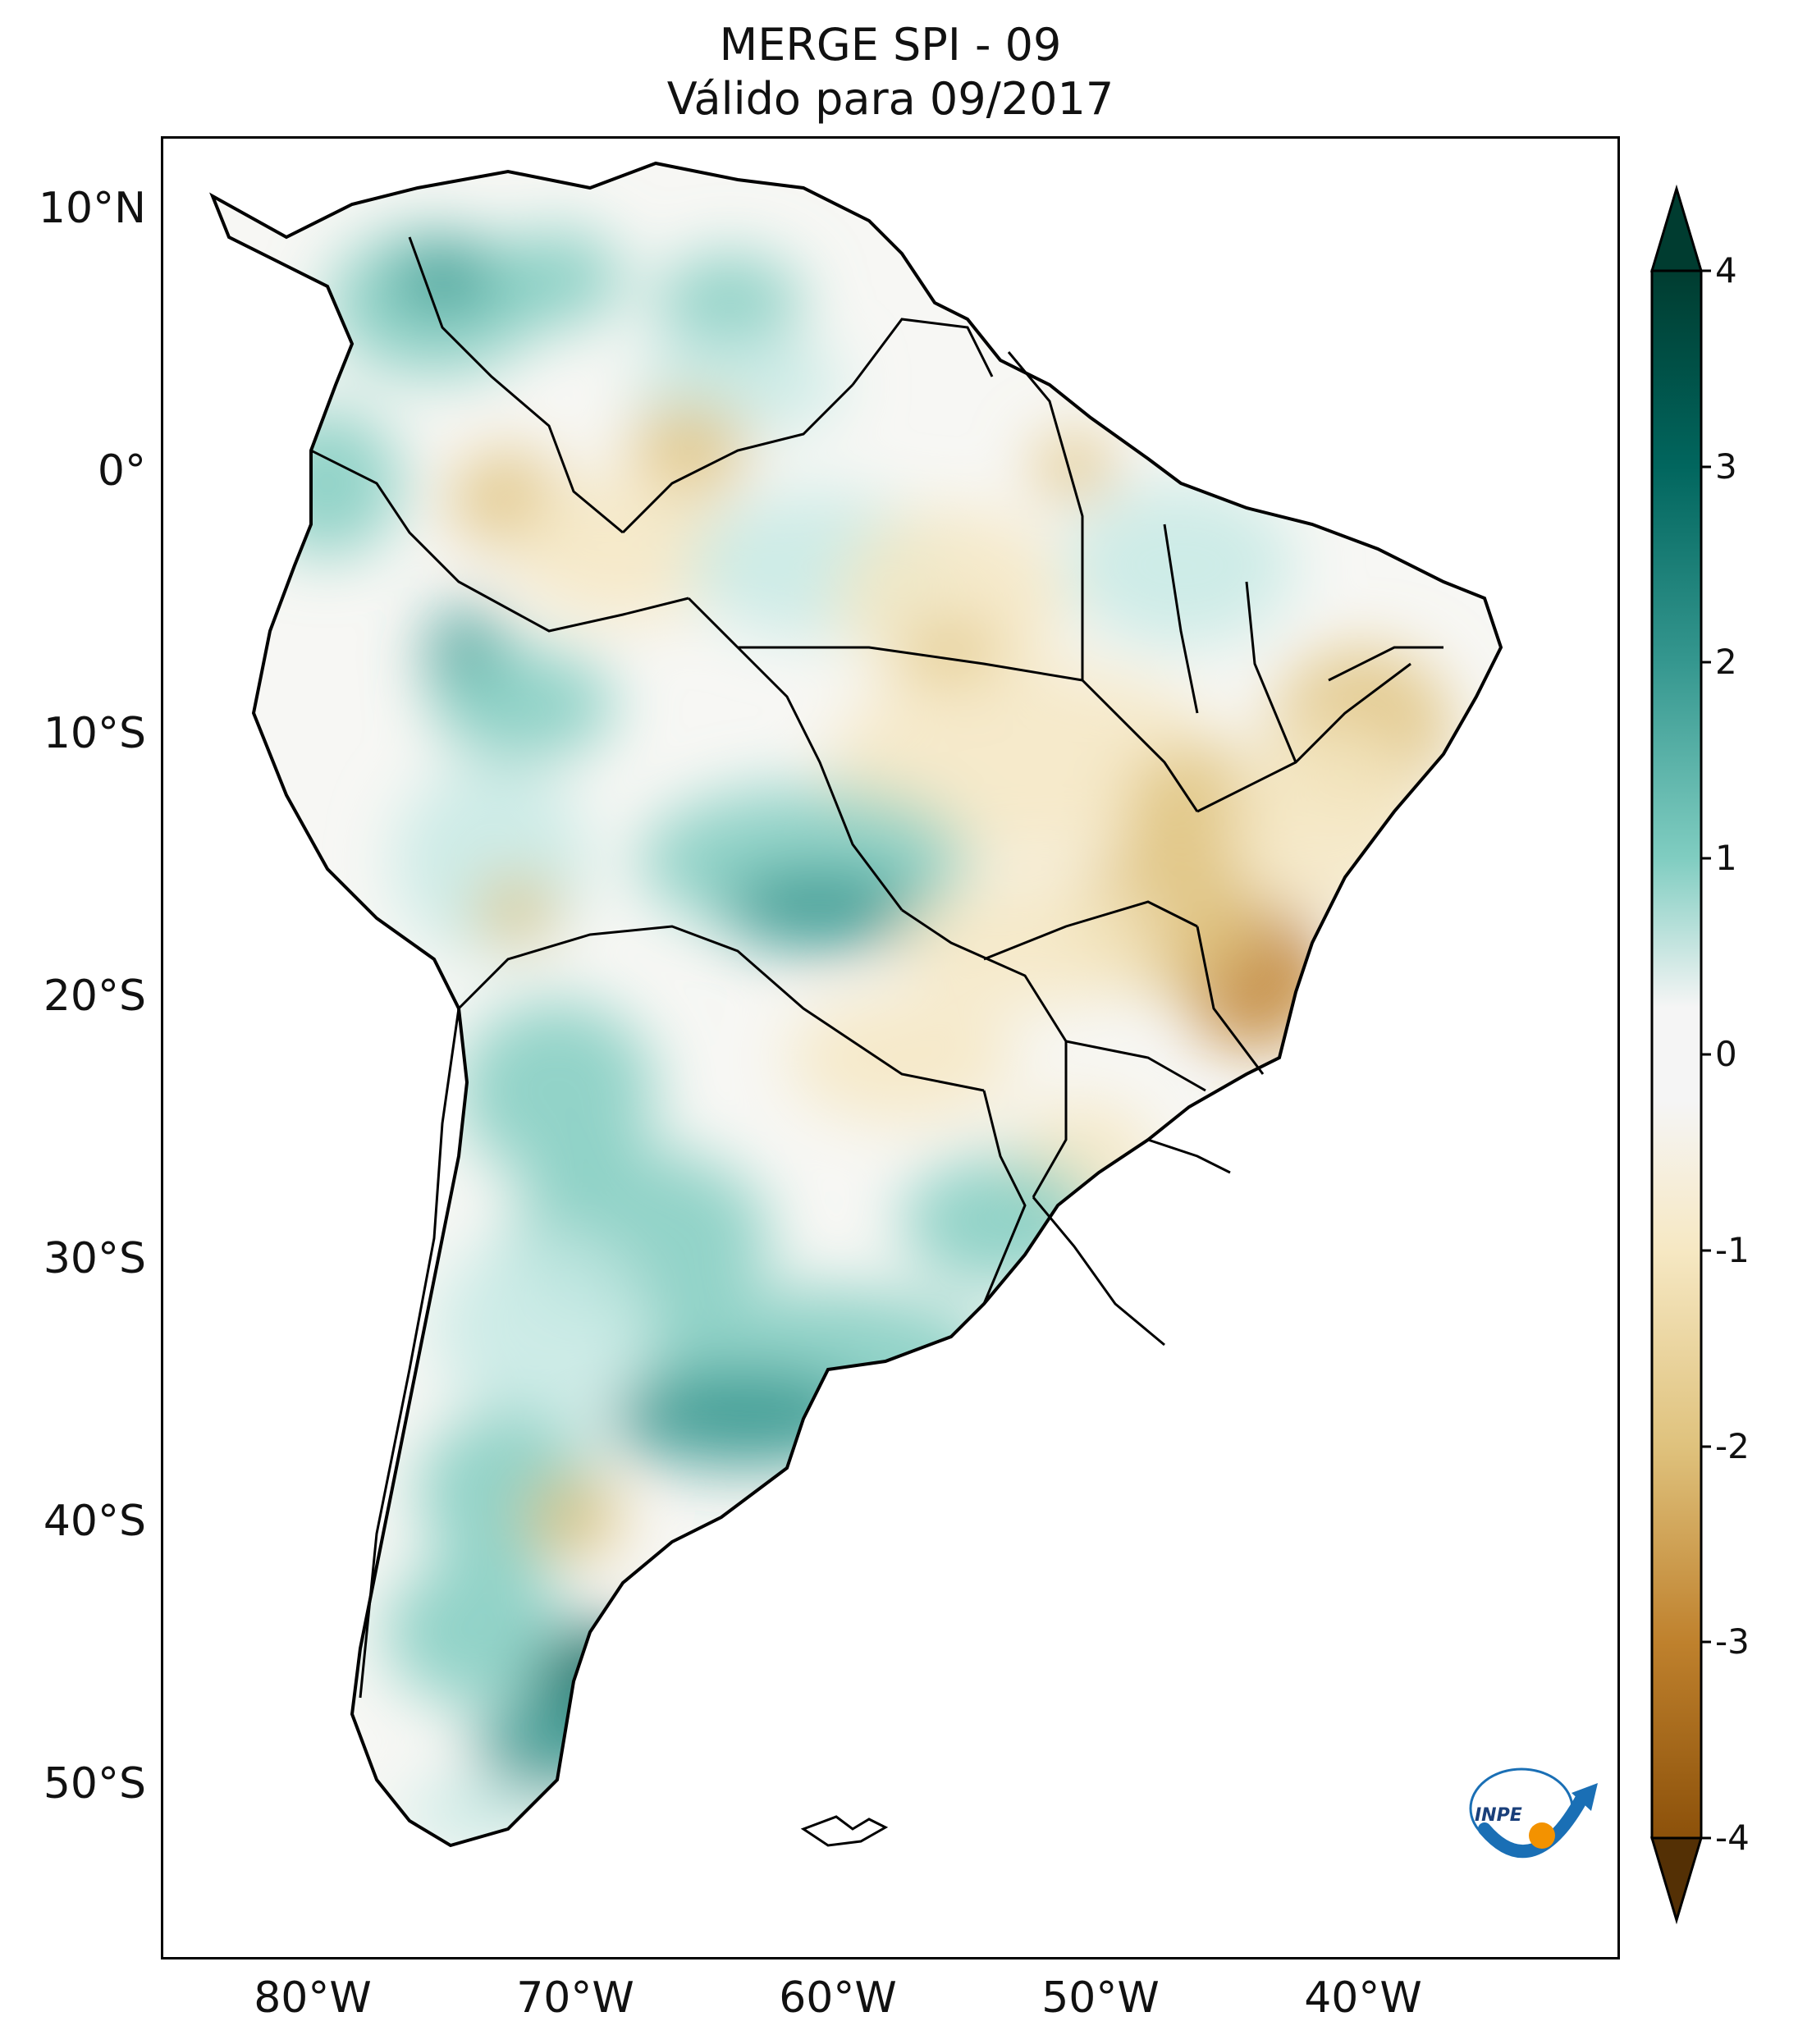 This screenshot has height=2044, width=1798. I want to click on lon-label-40w: 40°W, so click(1363, 1998).